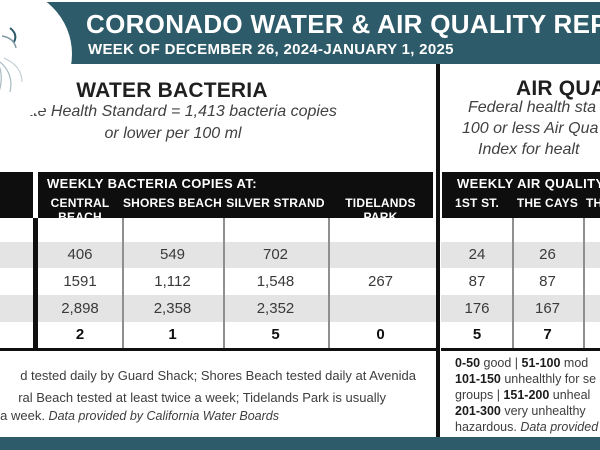 The width and height of the screenshot is (600, 450). I want to click on aqi-legend-line2: 101-150 unhealthly for se, so click(525, 379).